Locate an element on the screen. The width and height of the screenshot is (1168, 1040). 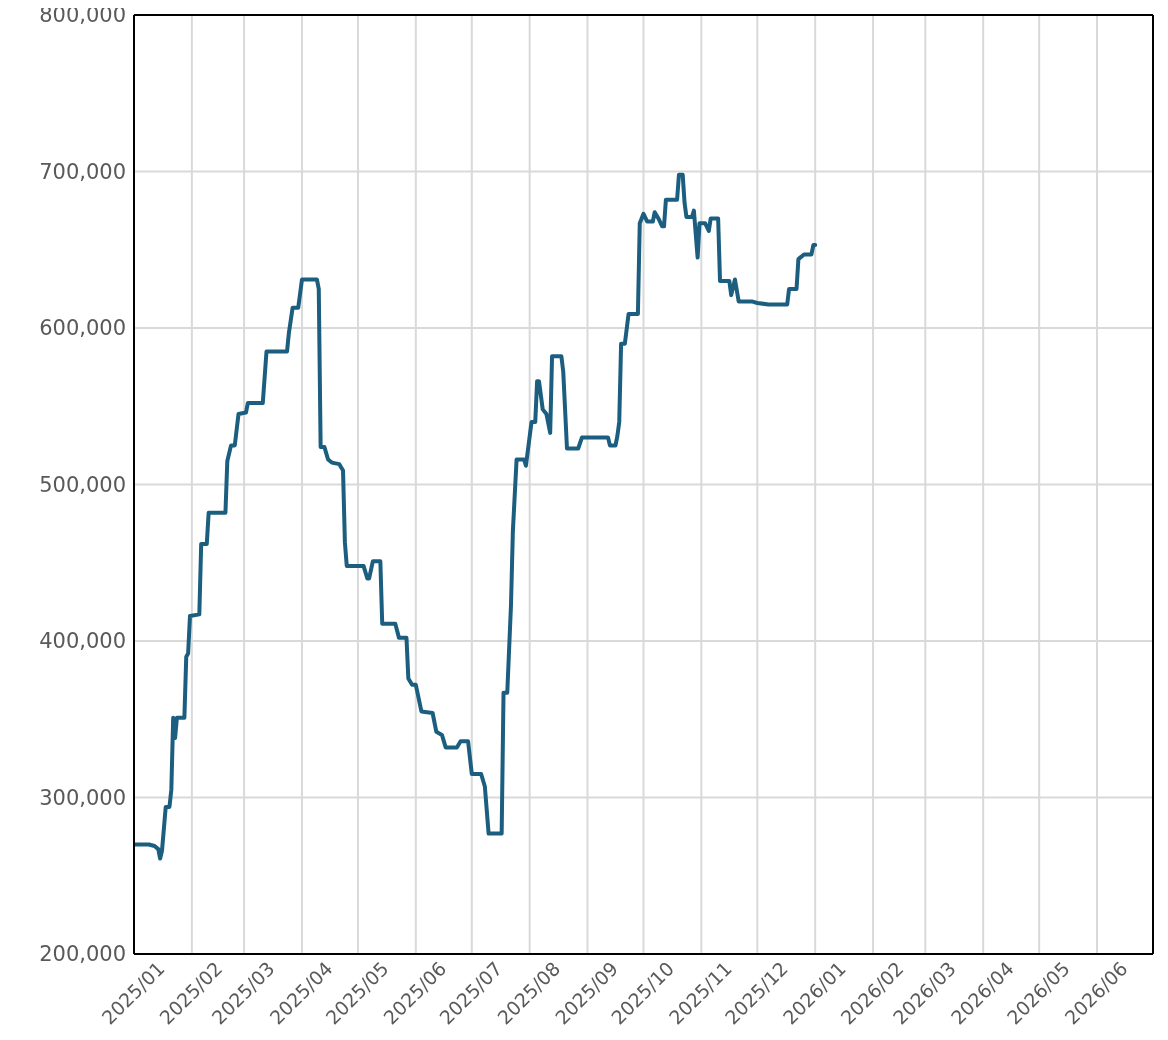
y-tick-label: 200,000 is located at coordinates (82, 954).